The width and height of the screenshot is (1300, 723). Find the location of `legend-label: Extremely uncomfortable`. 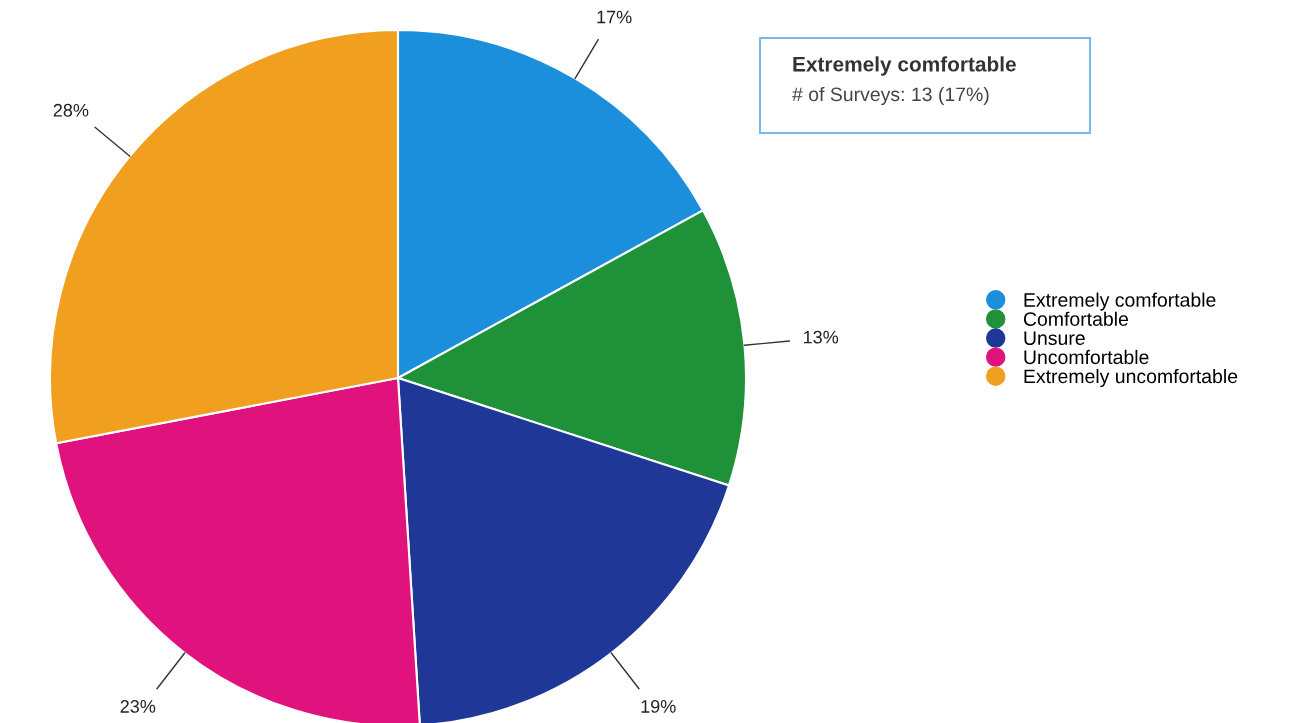

legend-label: Extremely uncomfortable is located at coordinates (1131, 378).